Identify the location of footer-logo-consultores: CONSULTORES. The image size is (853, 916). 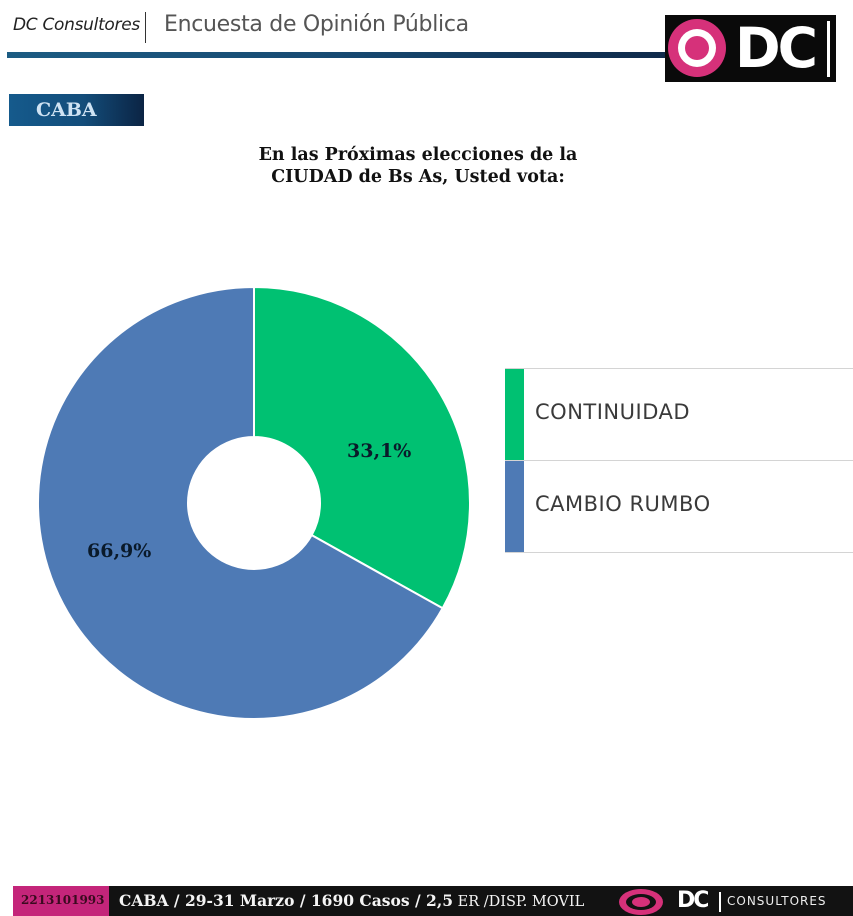
(777, 901).